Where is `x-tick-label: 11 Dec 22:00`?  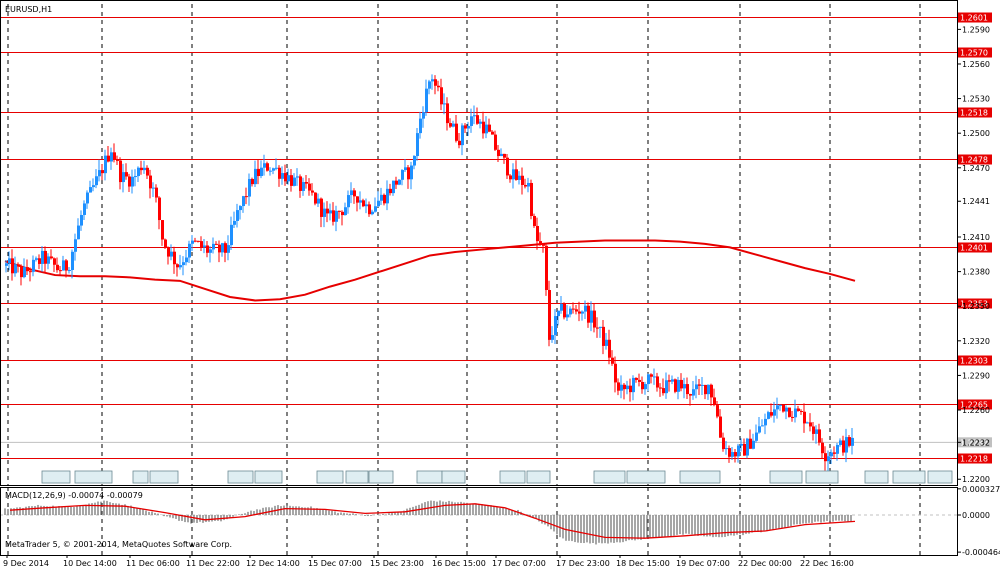
x-tick-label: 11 Dec 22:00 is located at coordinates (213, 563).